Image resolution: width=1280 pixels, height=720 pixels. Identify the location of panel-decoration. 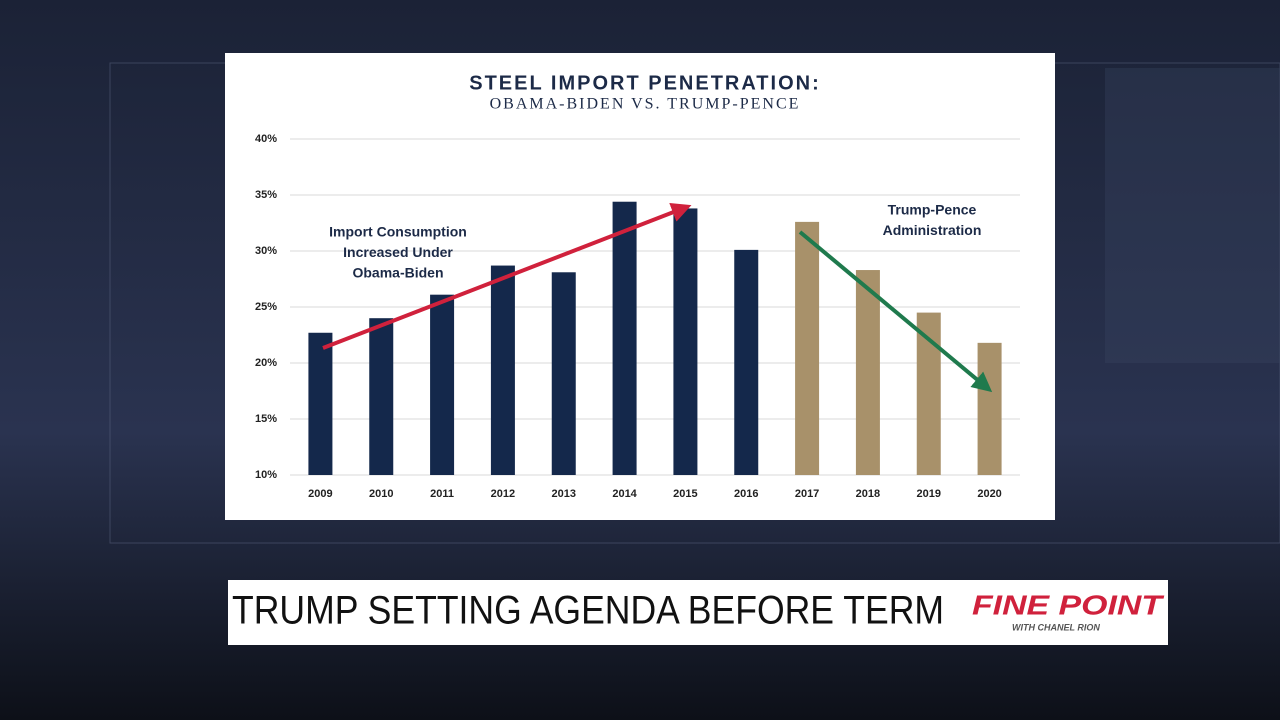
(1192, 215).